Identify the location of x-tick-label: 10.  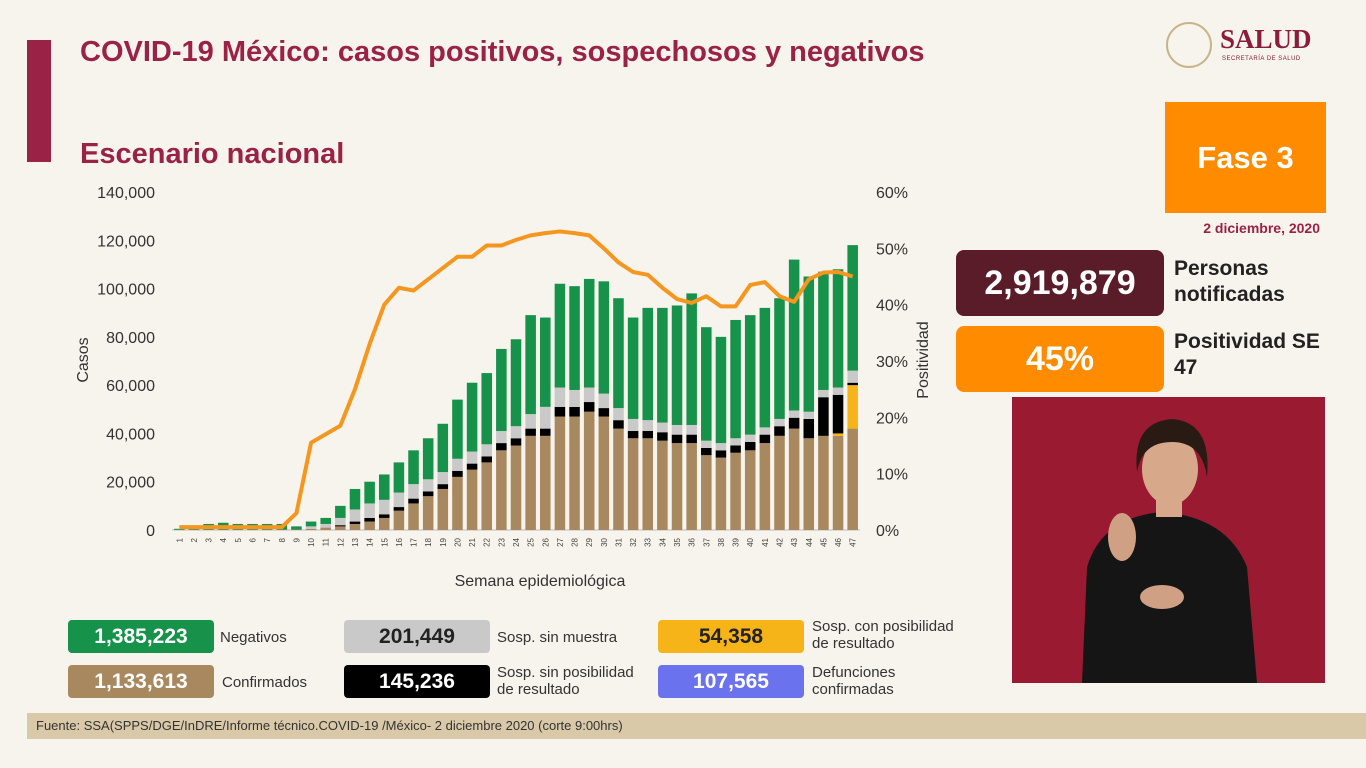
(311, 541).